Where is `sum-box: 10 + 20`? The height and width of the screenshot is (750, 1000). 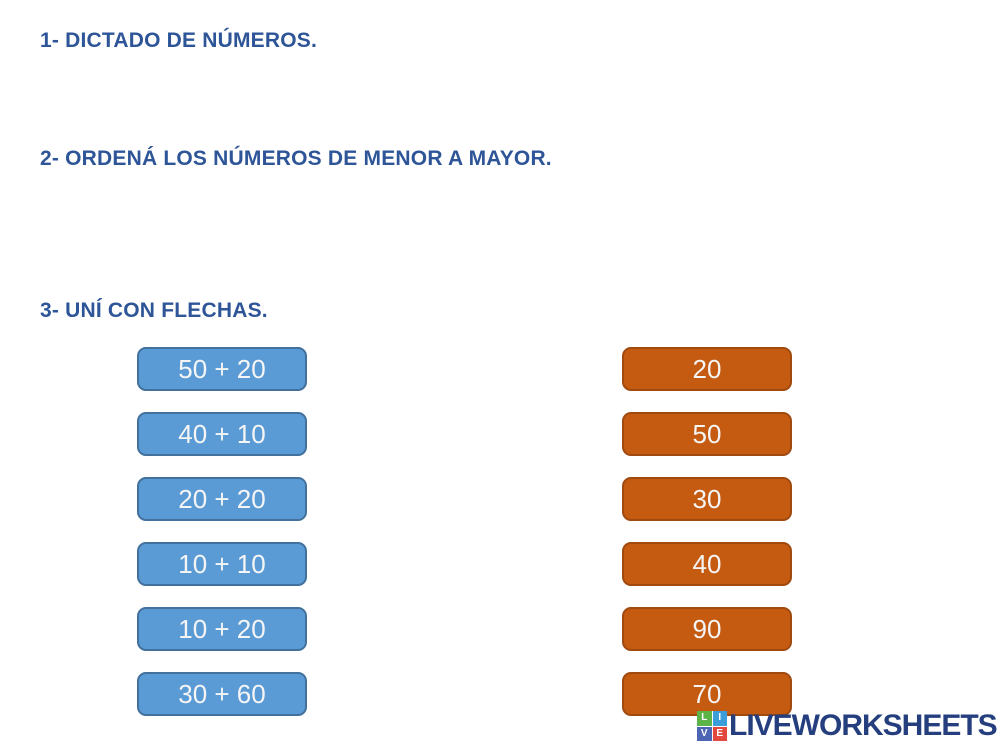 sum-box: 10 + 20 is located at coordinates (222, 629).